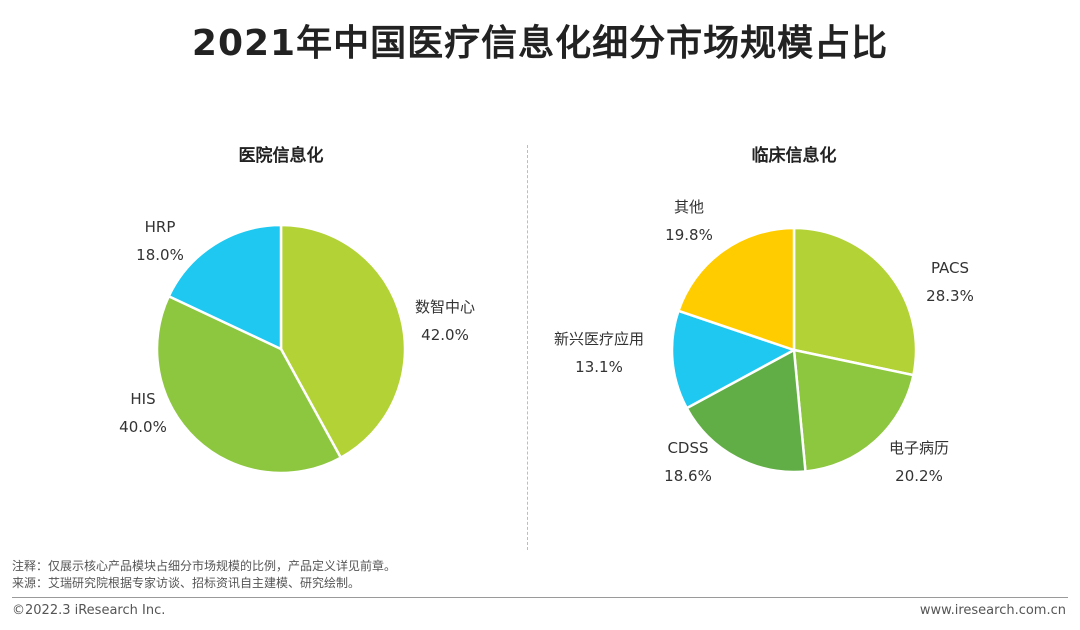  Describe the element at coordinates (204, 566) in the screenshot. I see `note-text: 注释：仅展示核心产品模块占细分市场规模的比例，产品定义详见前章。` at that location.